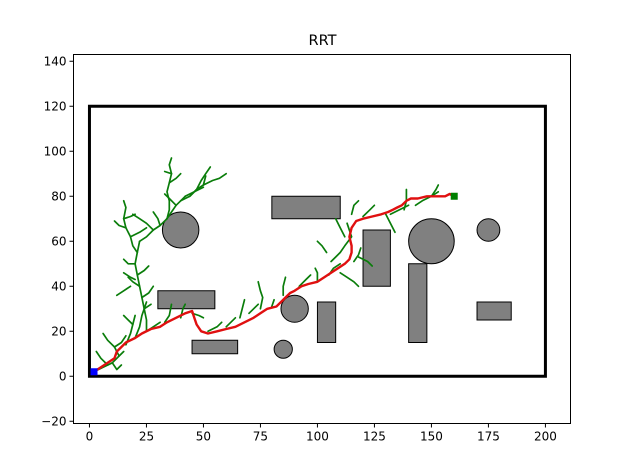  I want to click on y-tick: 60, so click(62, 242).